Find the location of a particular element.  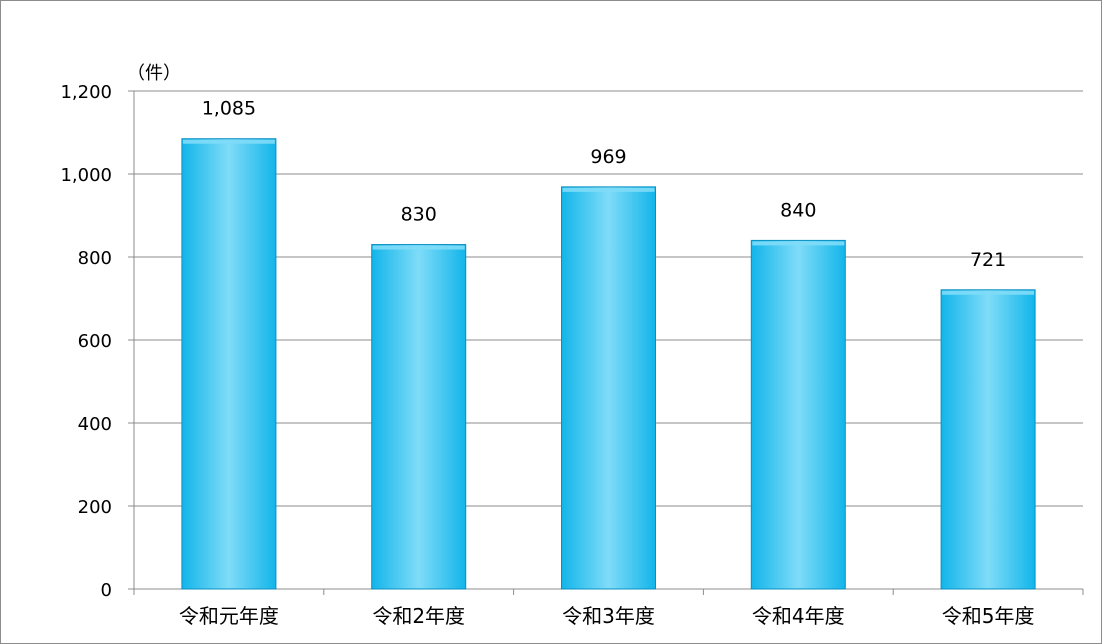

x-category-label: 令和4年度 is located at coordinates (798, 616).